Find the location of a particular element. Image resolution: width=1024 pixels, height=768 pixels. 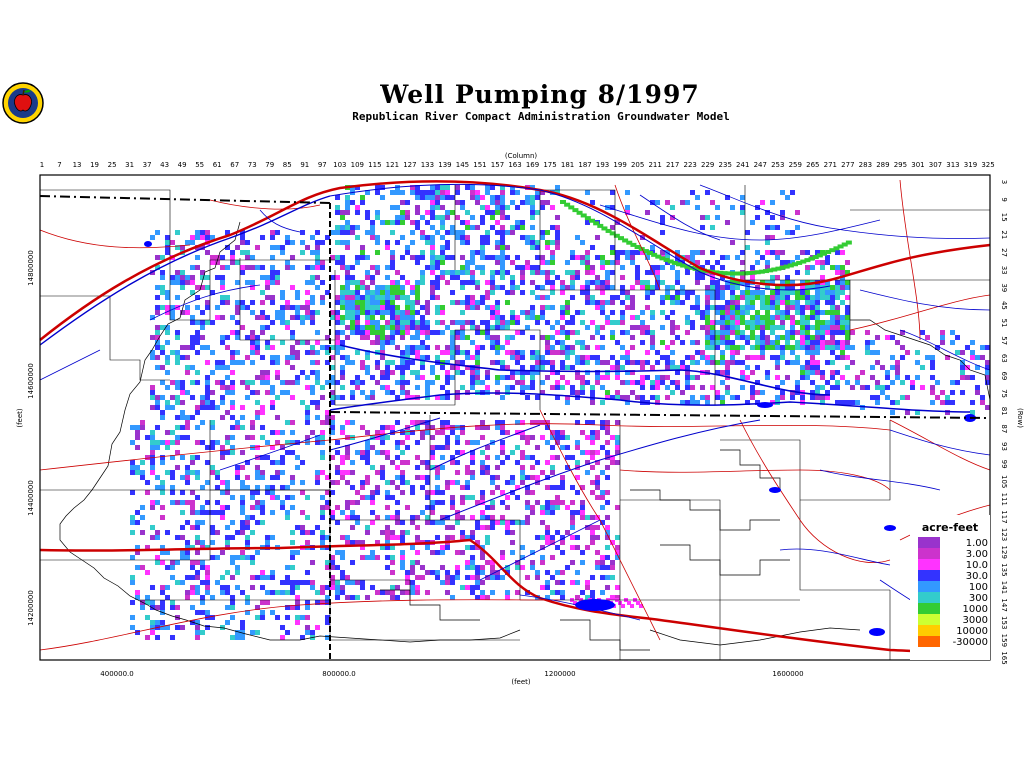

legend-class-label: 3.00 is located at coordinates (977, 554).